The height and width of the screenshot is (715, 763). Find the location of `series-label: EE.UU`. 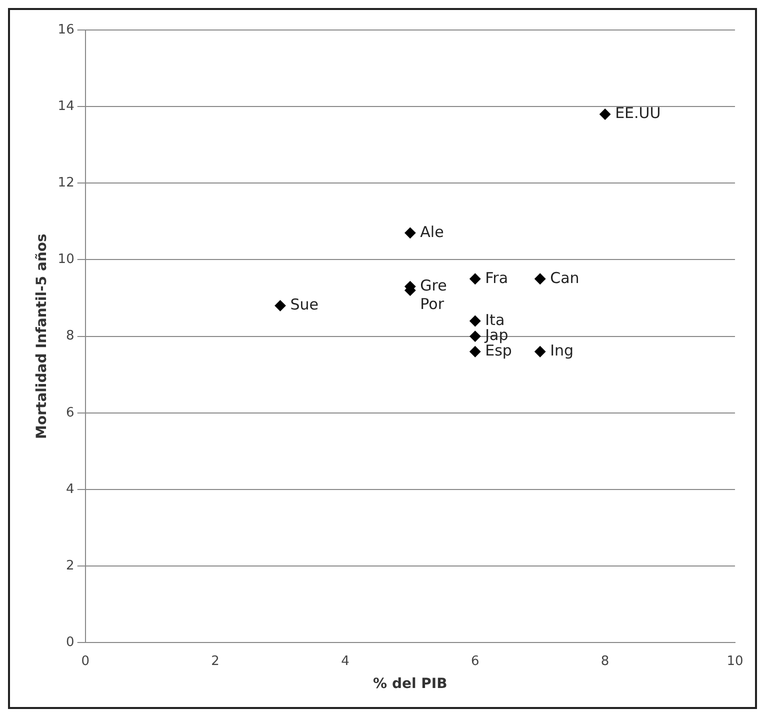

series-label: EE.UU is located at coordinates (638, 113).